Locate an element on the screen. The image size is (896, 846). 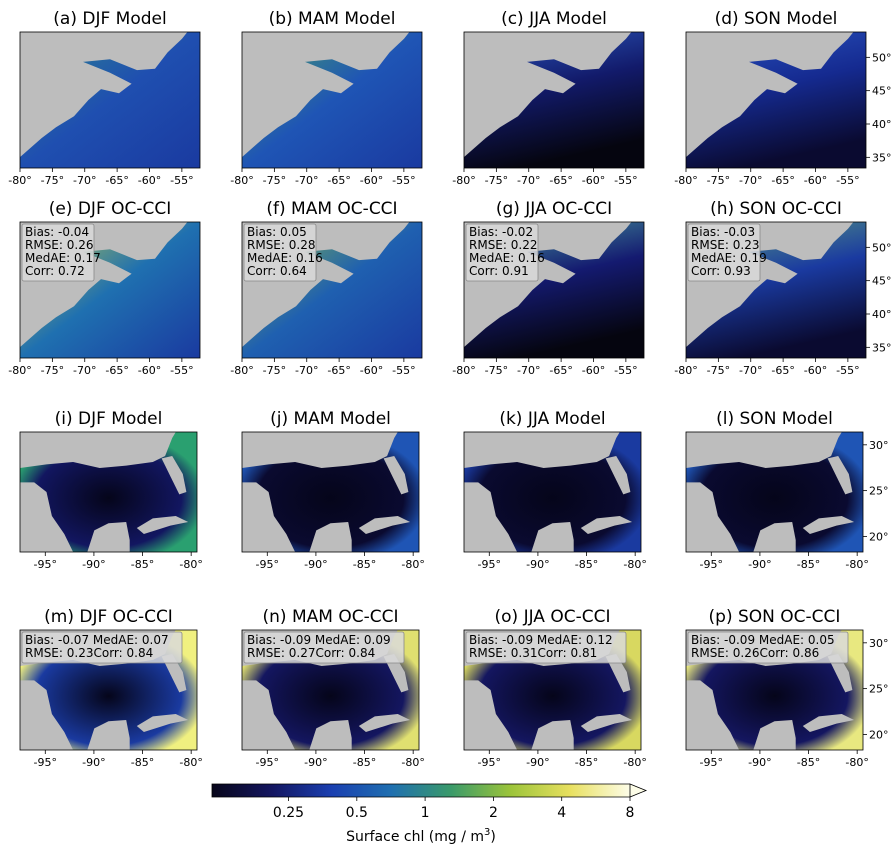
panel-title: (p) SON OC-CCI is located at coordinates (775, 617).